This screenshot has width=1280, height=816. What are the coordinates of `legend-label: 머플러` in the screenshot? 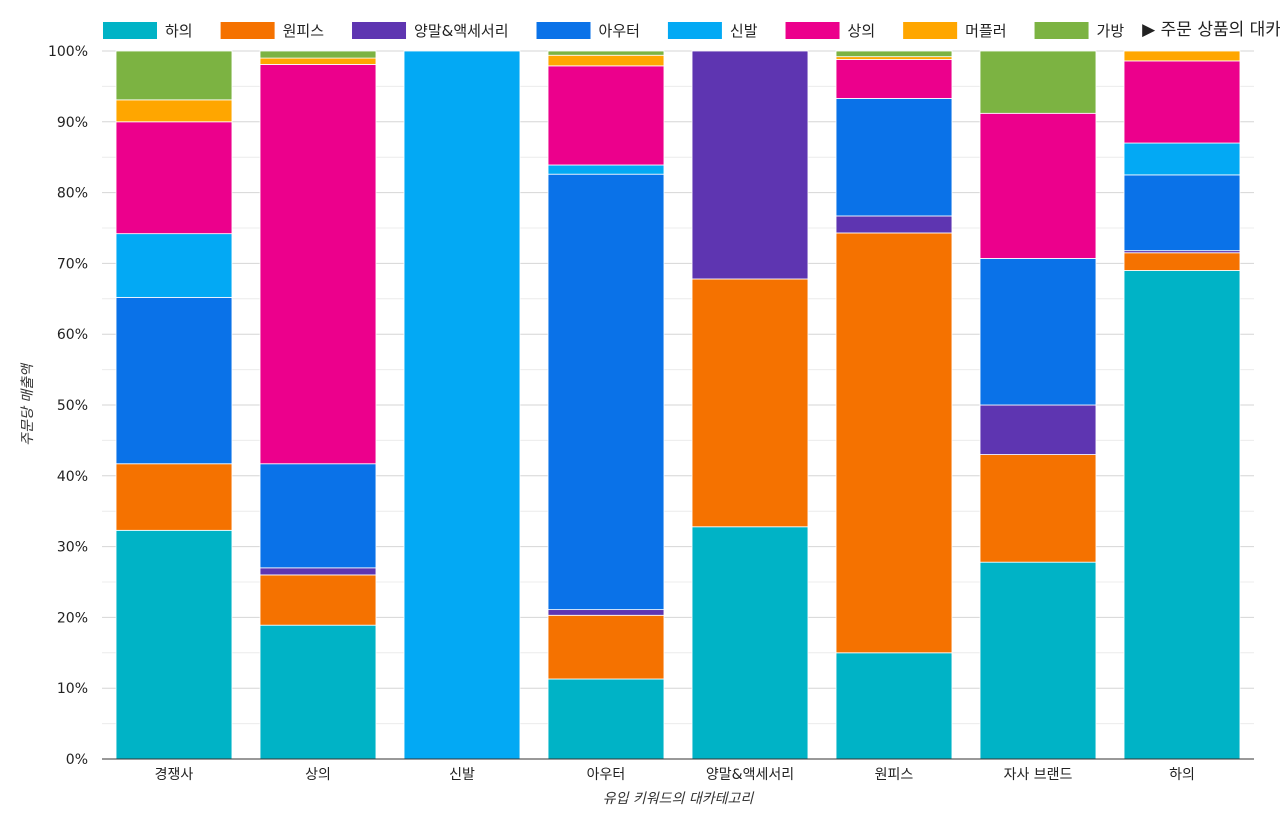 It's located at (985, 31).